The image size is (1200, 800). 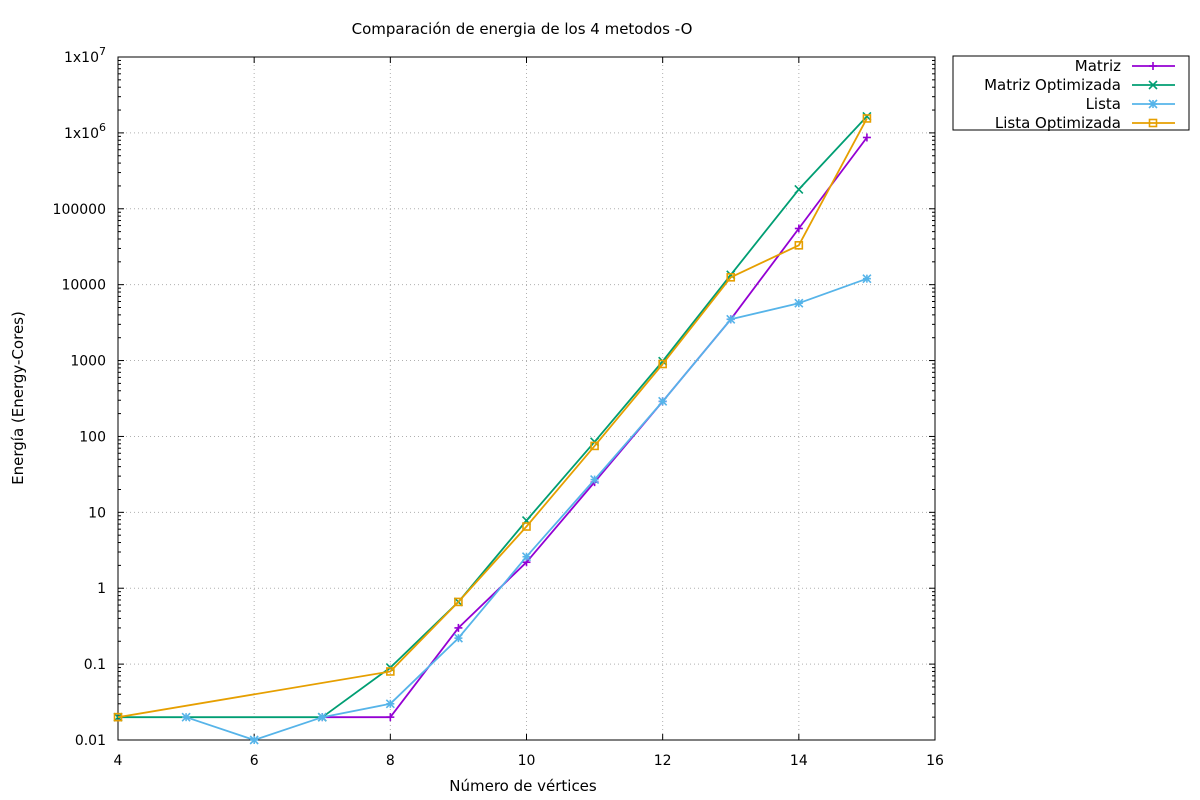 I want to click on y-tick-label: 1x10⁶, so click(x=85, y=131).